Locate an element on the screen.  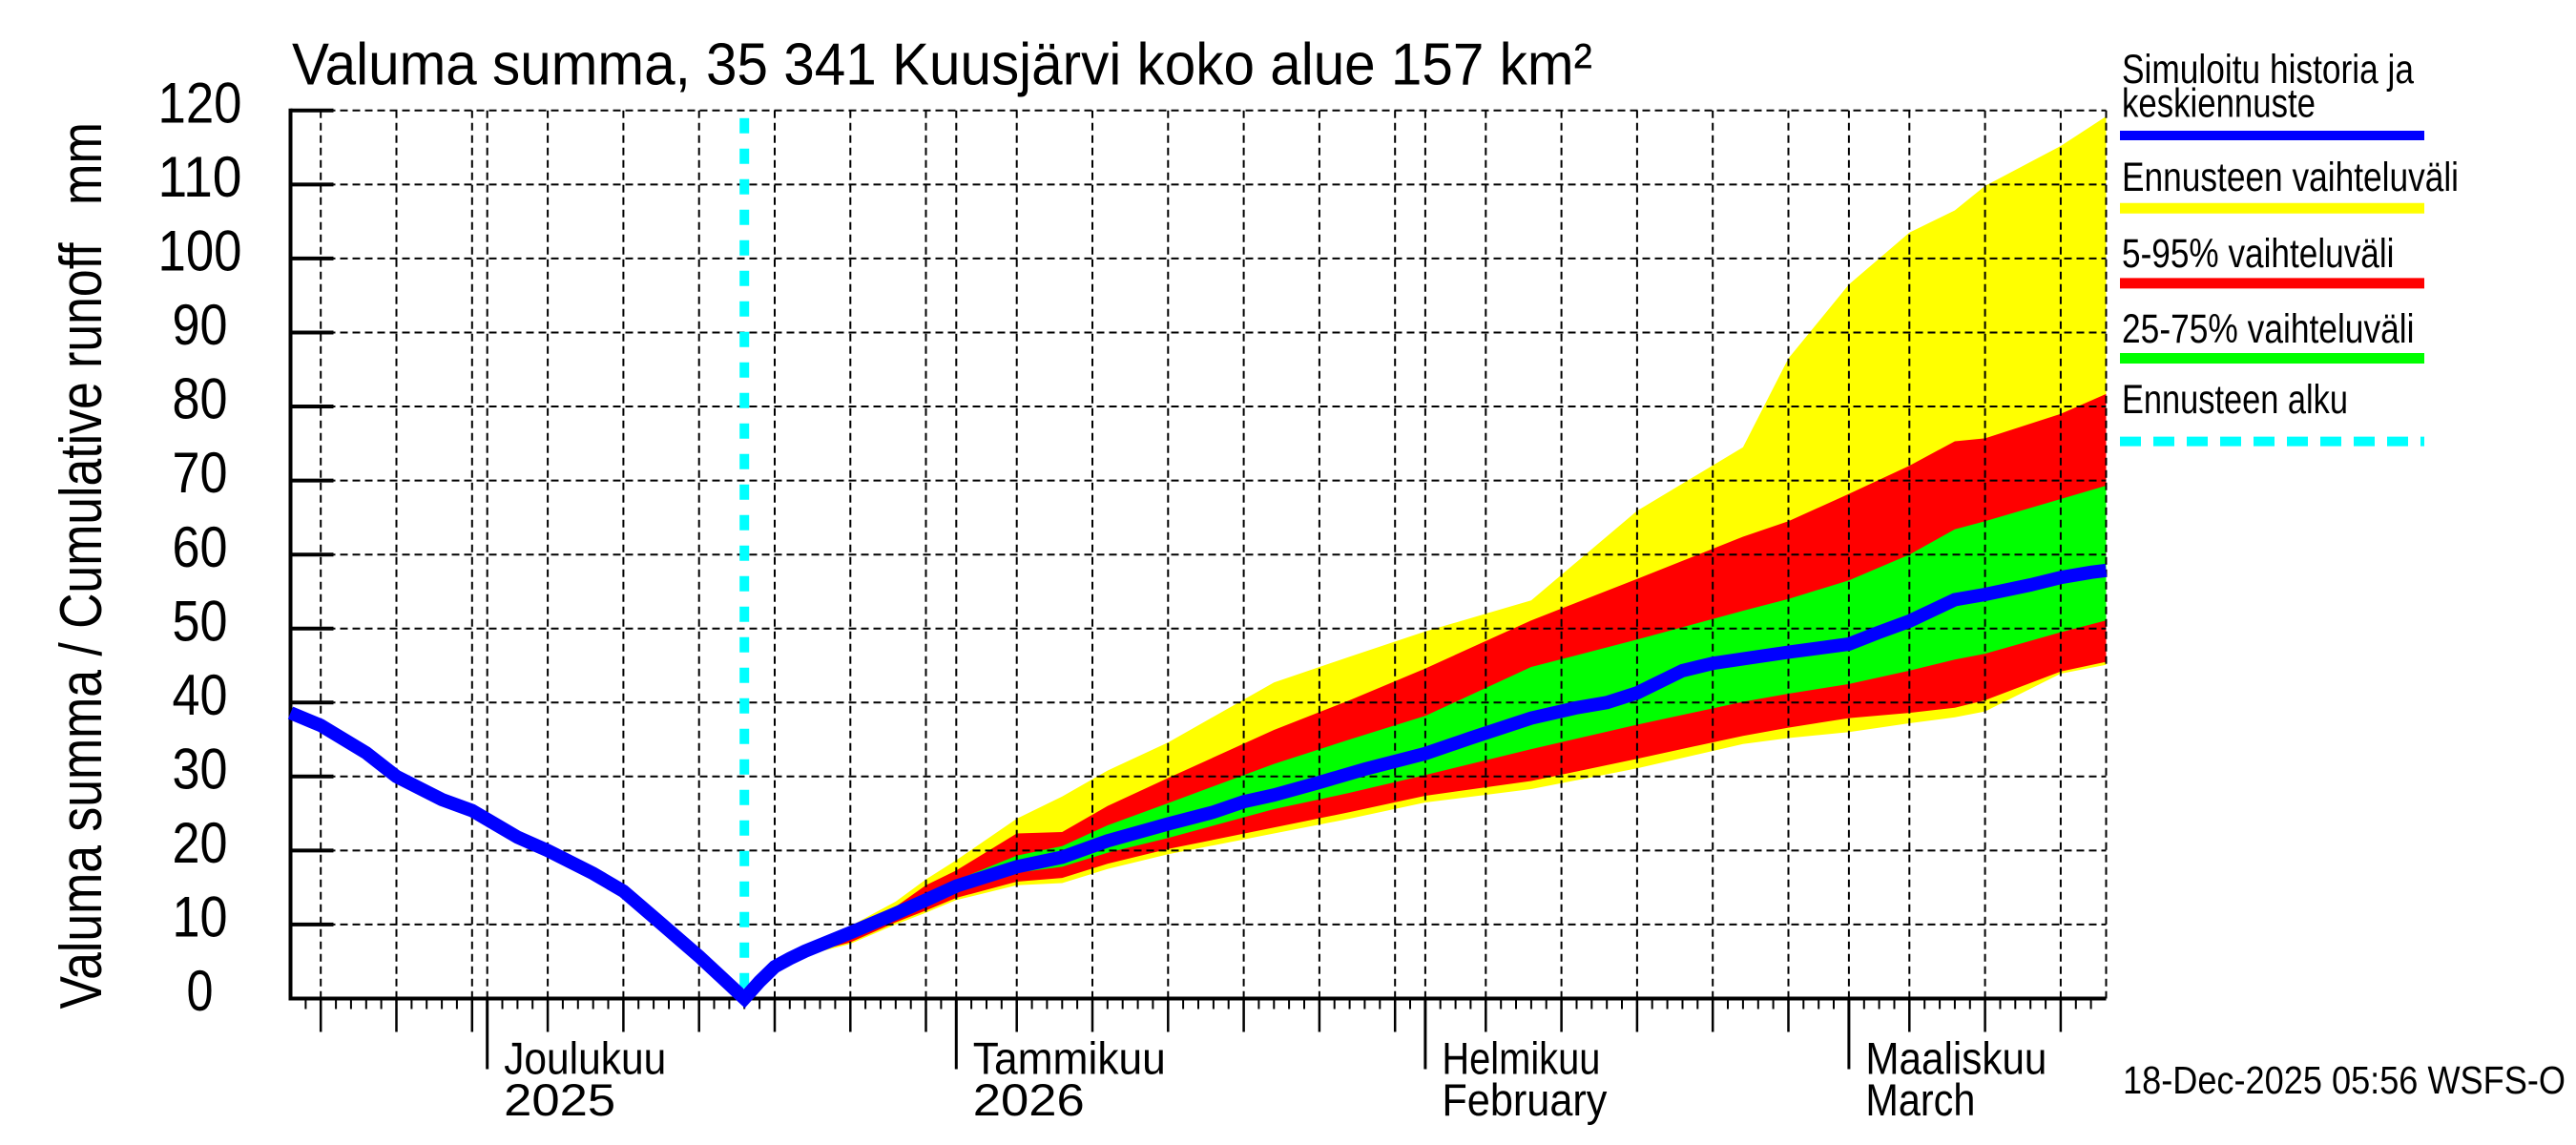
svg-text: 20 is located at coordinates (200, 843).